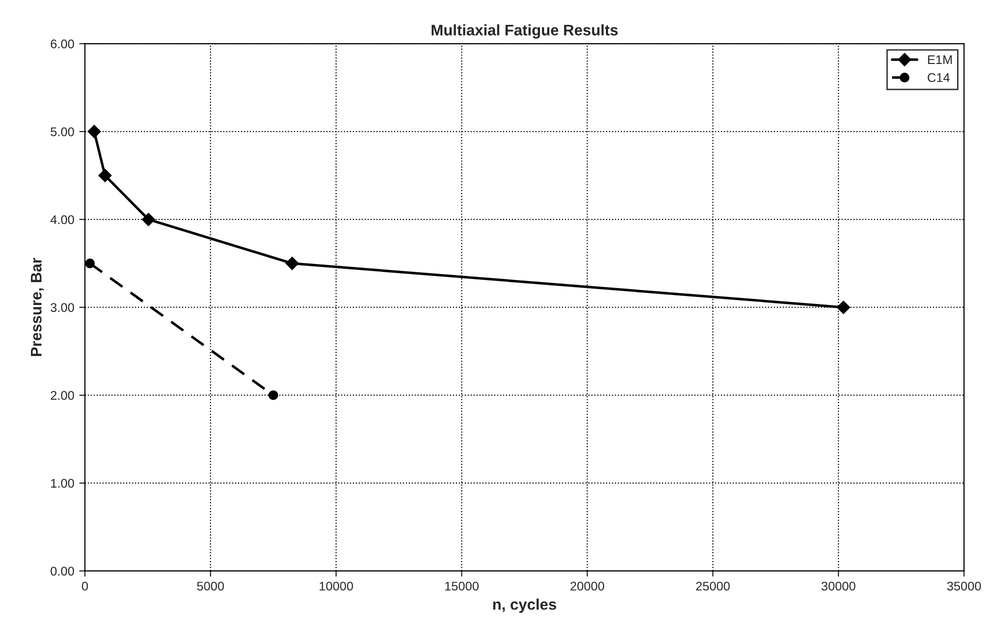  What do you see at coordinates (62, 219) in the screenshot?
I see `y-tick-label: 4.00` at bounding box center [62, 219].